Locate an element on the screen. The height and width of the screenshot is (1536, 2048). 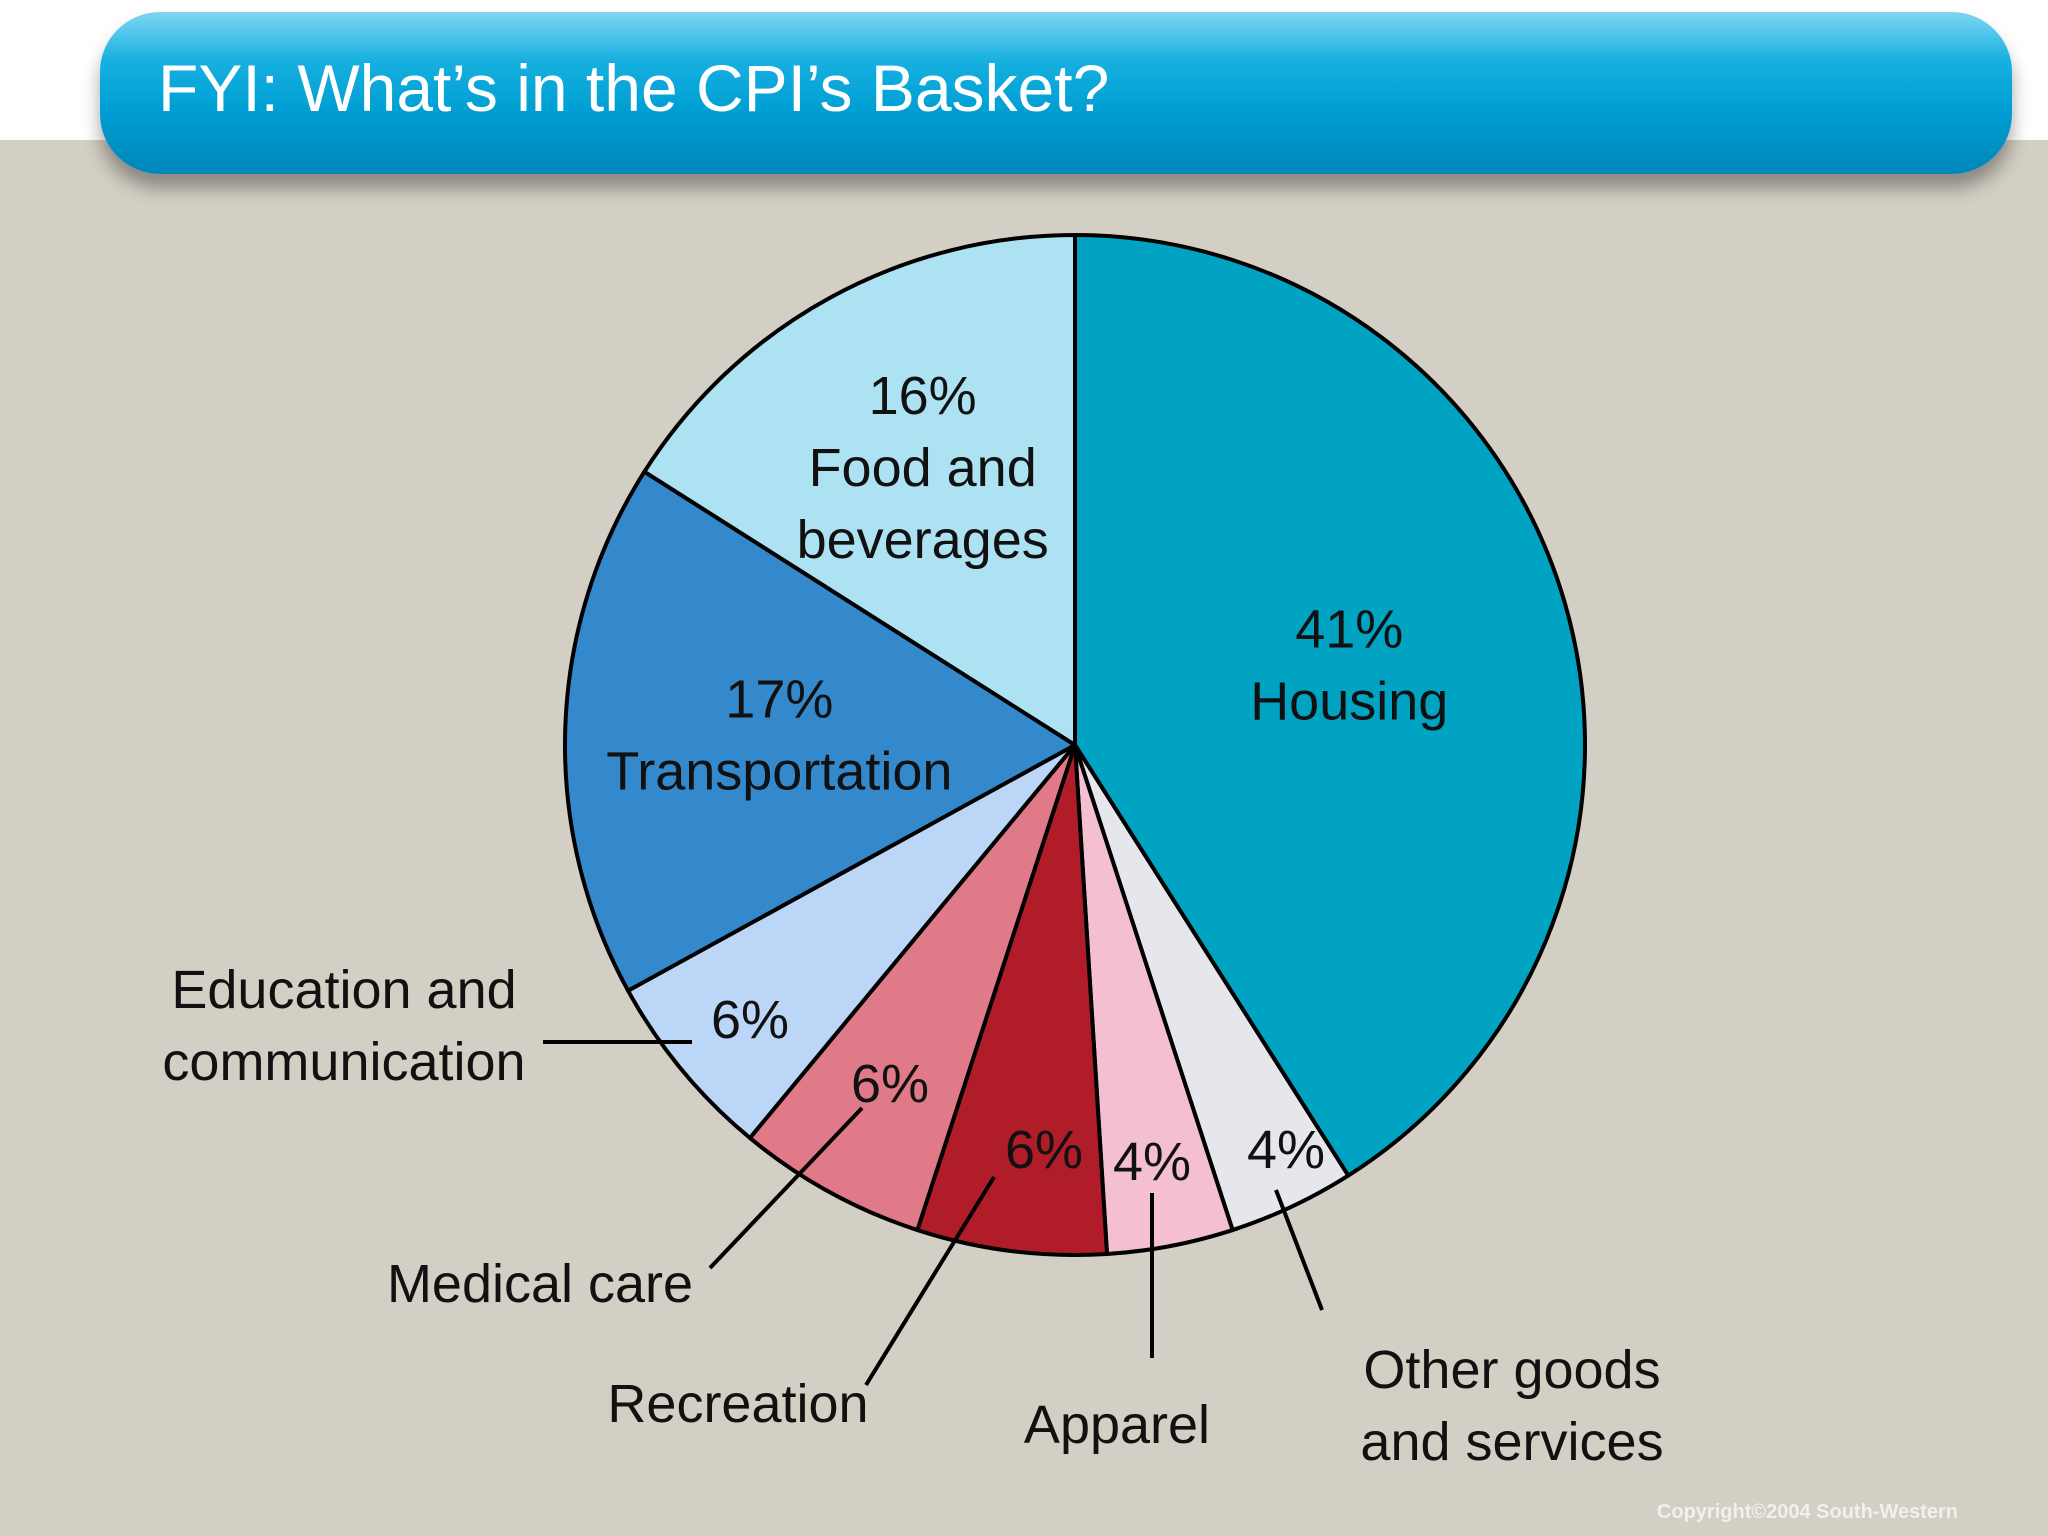
slice-name-label-recreation: Recreation is located at coordinates (737, 1404).